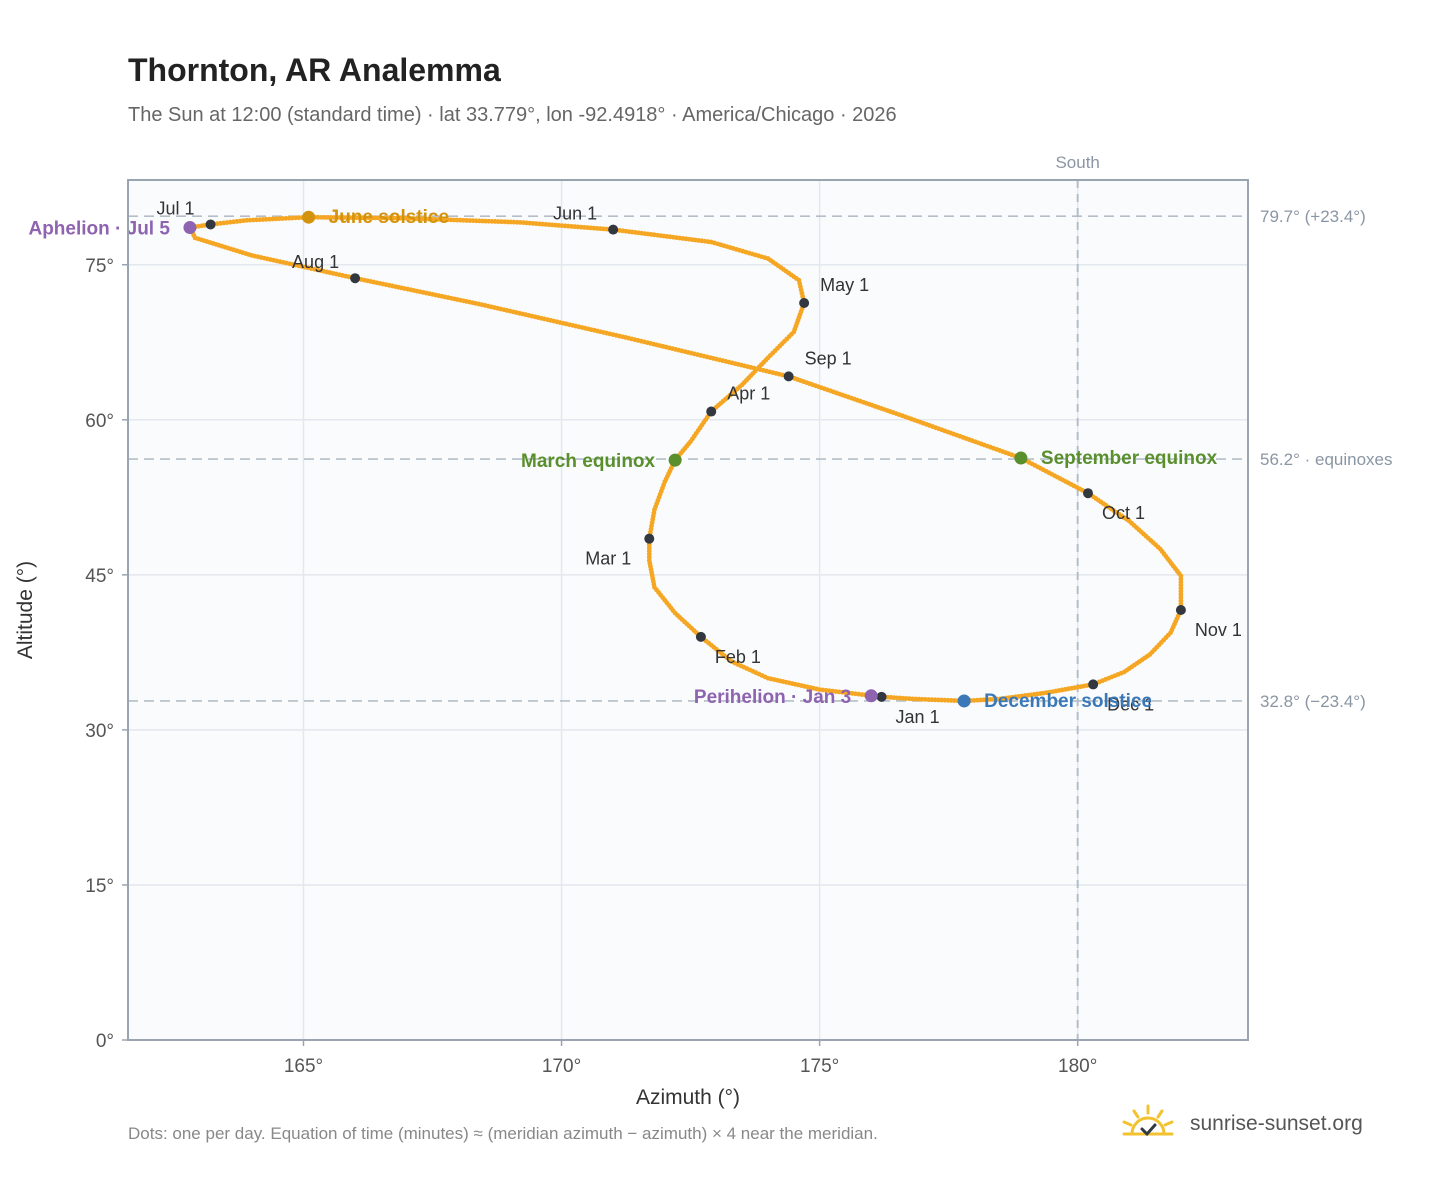  I want to click on month-marker-label: Mar 1, so click(608, 559).